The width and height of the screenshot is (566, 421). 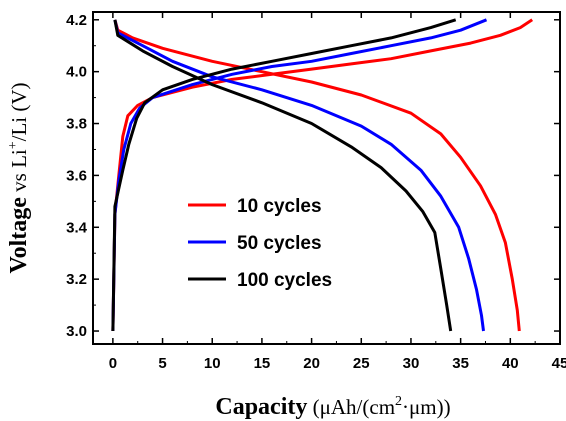 I want to click on x-tick-label: 30, so click(x=411, y=363).